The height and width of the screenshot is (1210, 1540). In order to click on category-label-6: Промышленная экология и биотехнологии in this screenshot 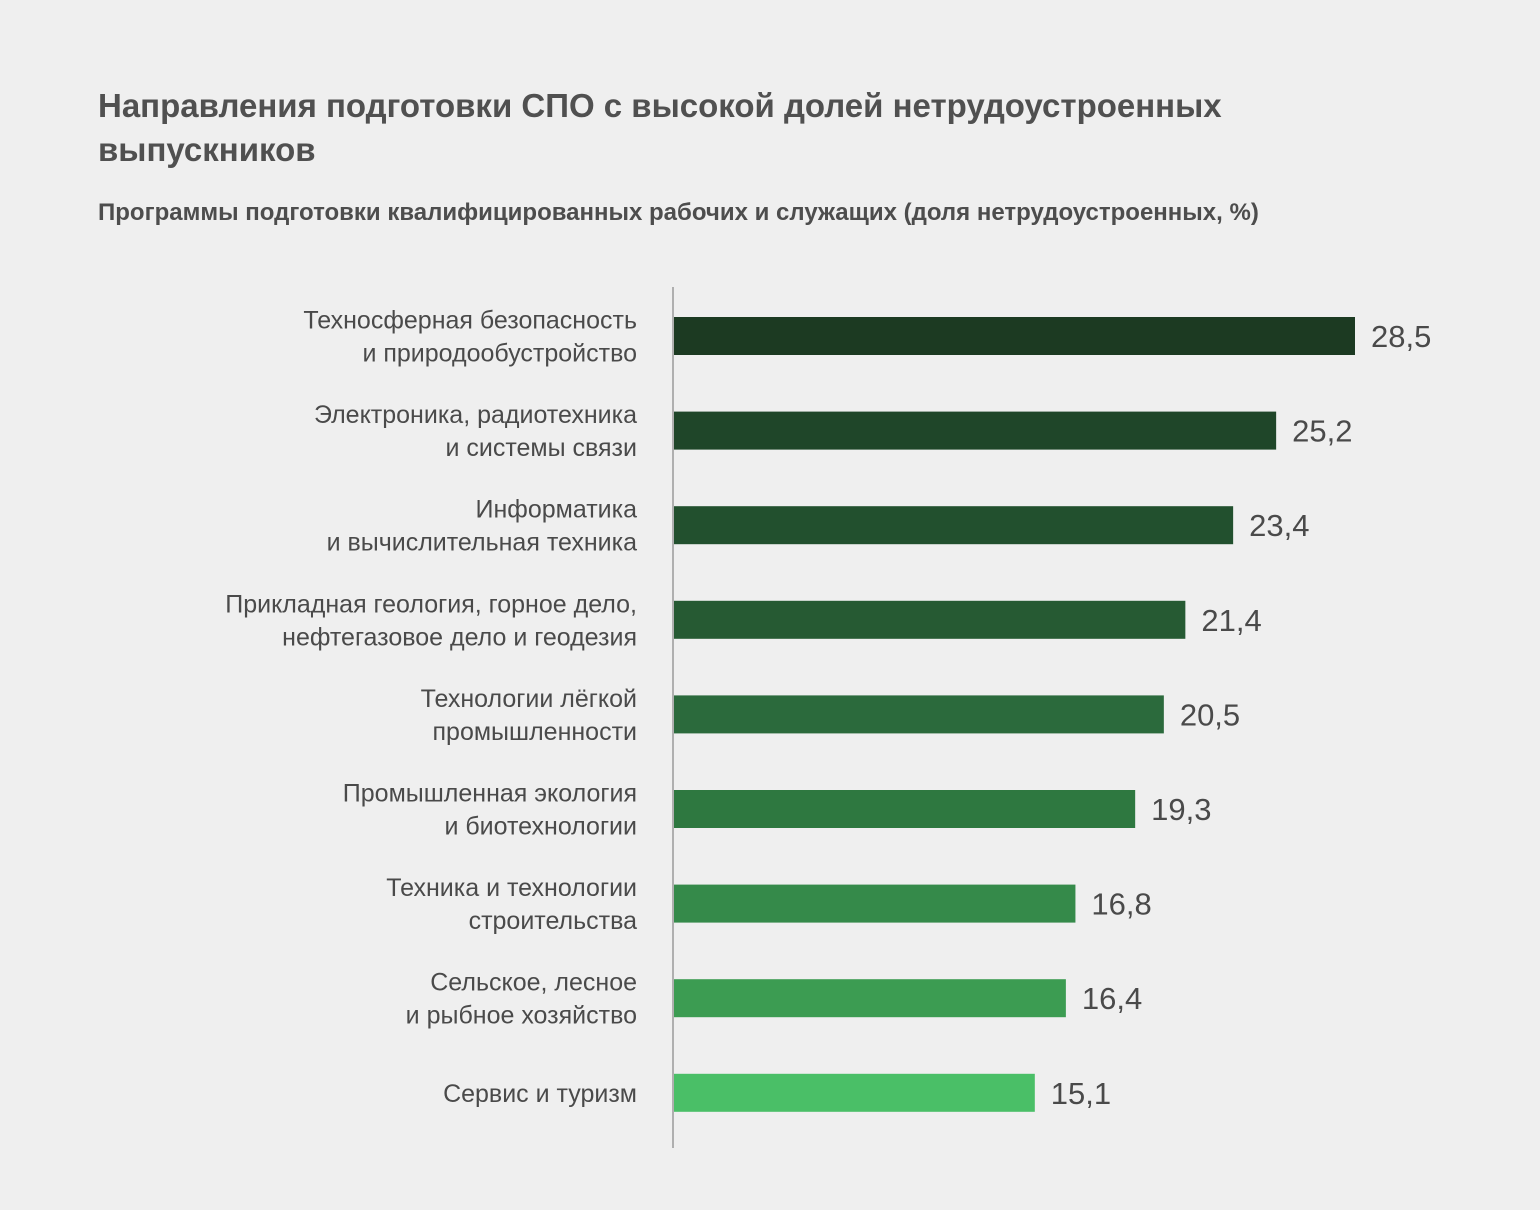, I will do `click(490, 810)`.